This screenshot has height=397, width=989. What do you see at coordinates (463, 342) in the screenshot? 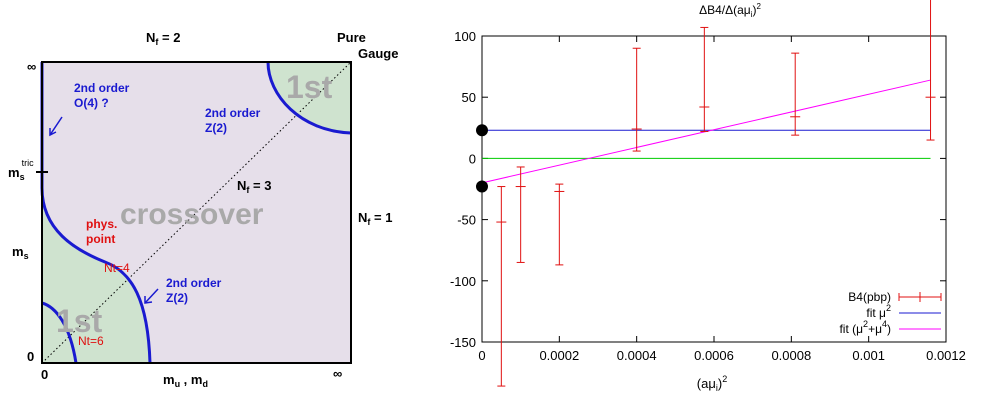
I see `y-tick-label: -150` at bounding box center [463, 342].